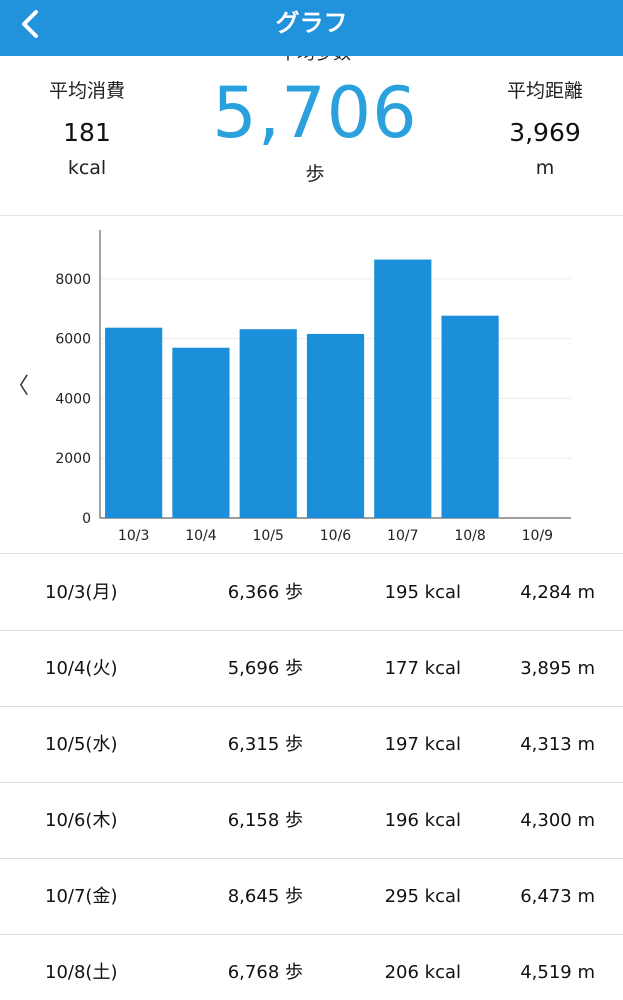 The height and width of the screenshot is (1000, 623). Describe the element at coordinates (545, 168) in the screenshot. I see `avg-distance-unit: m` at that location.